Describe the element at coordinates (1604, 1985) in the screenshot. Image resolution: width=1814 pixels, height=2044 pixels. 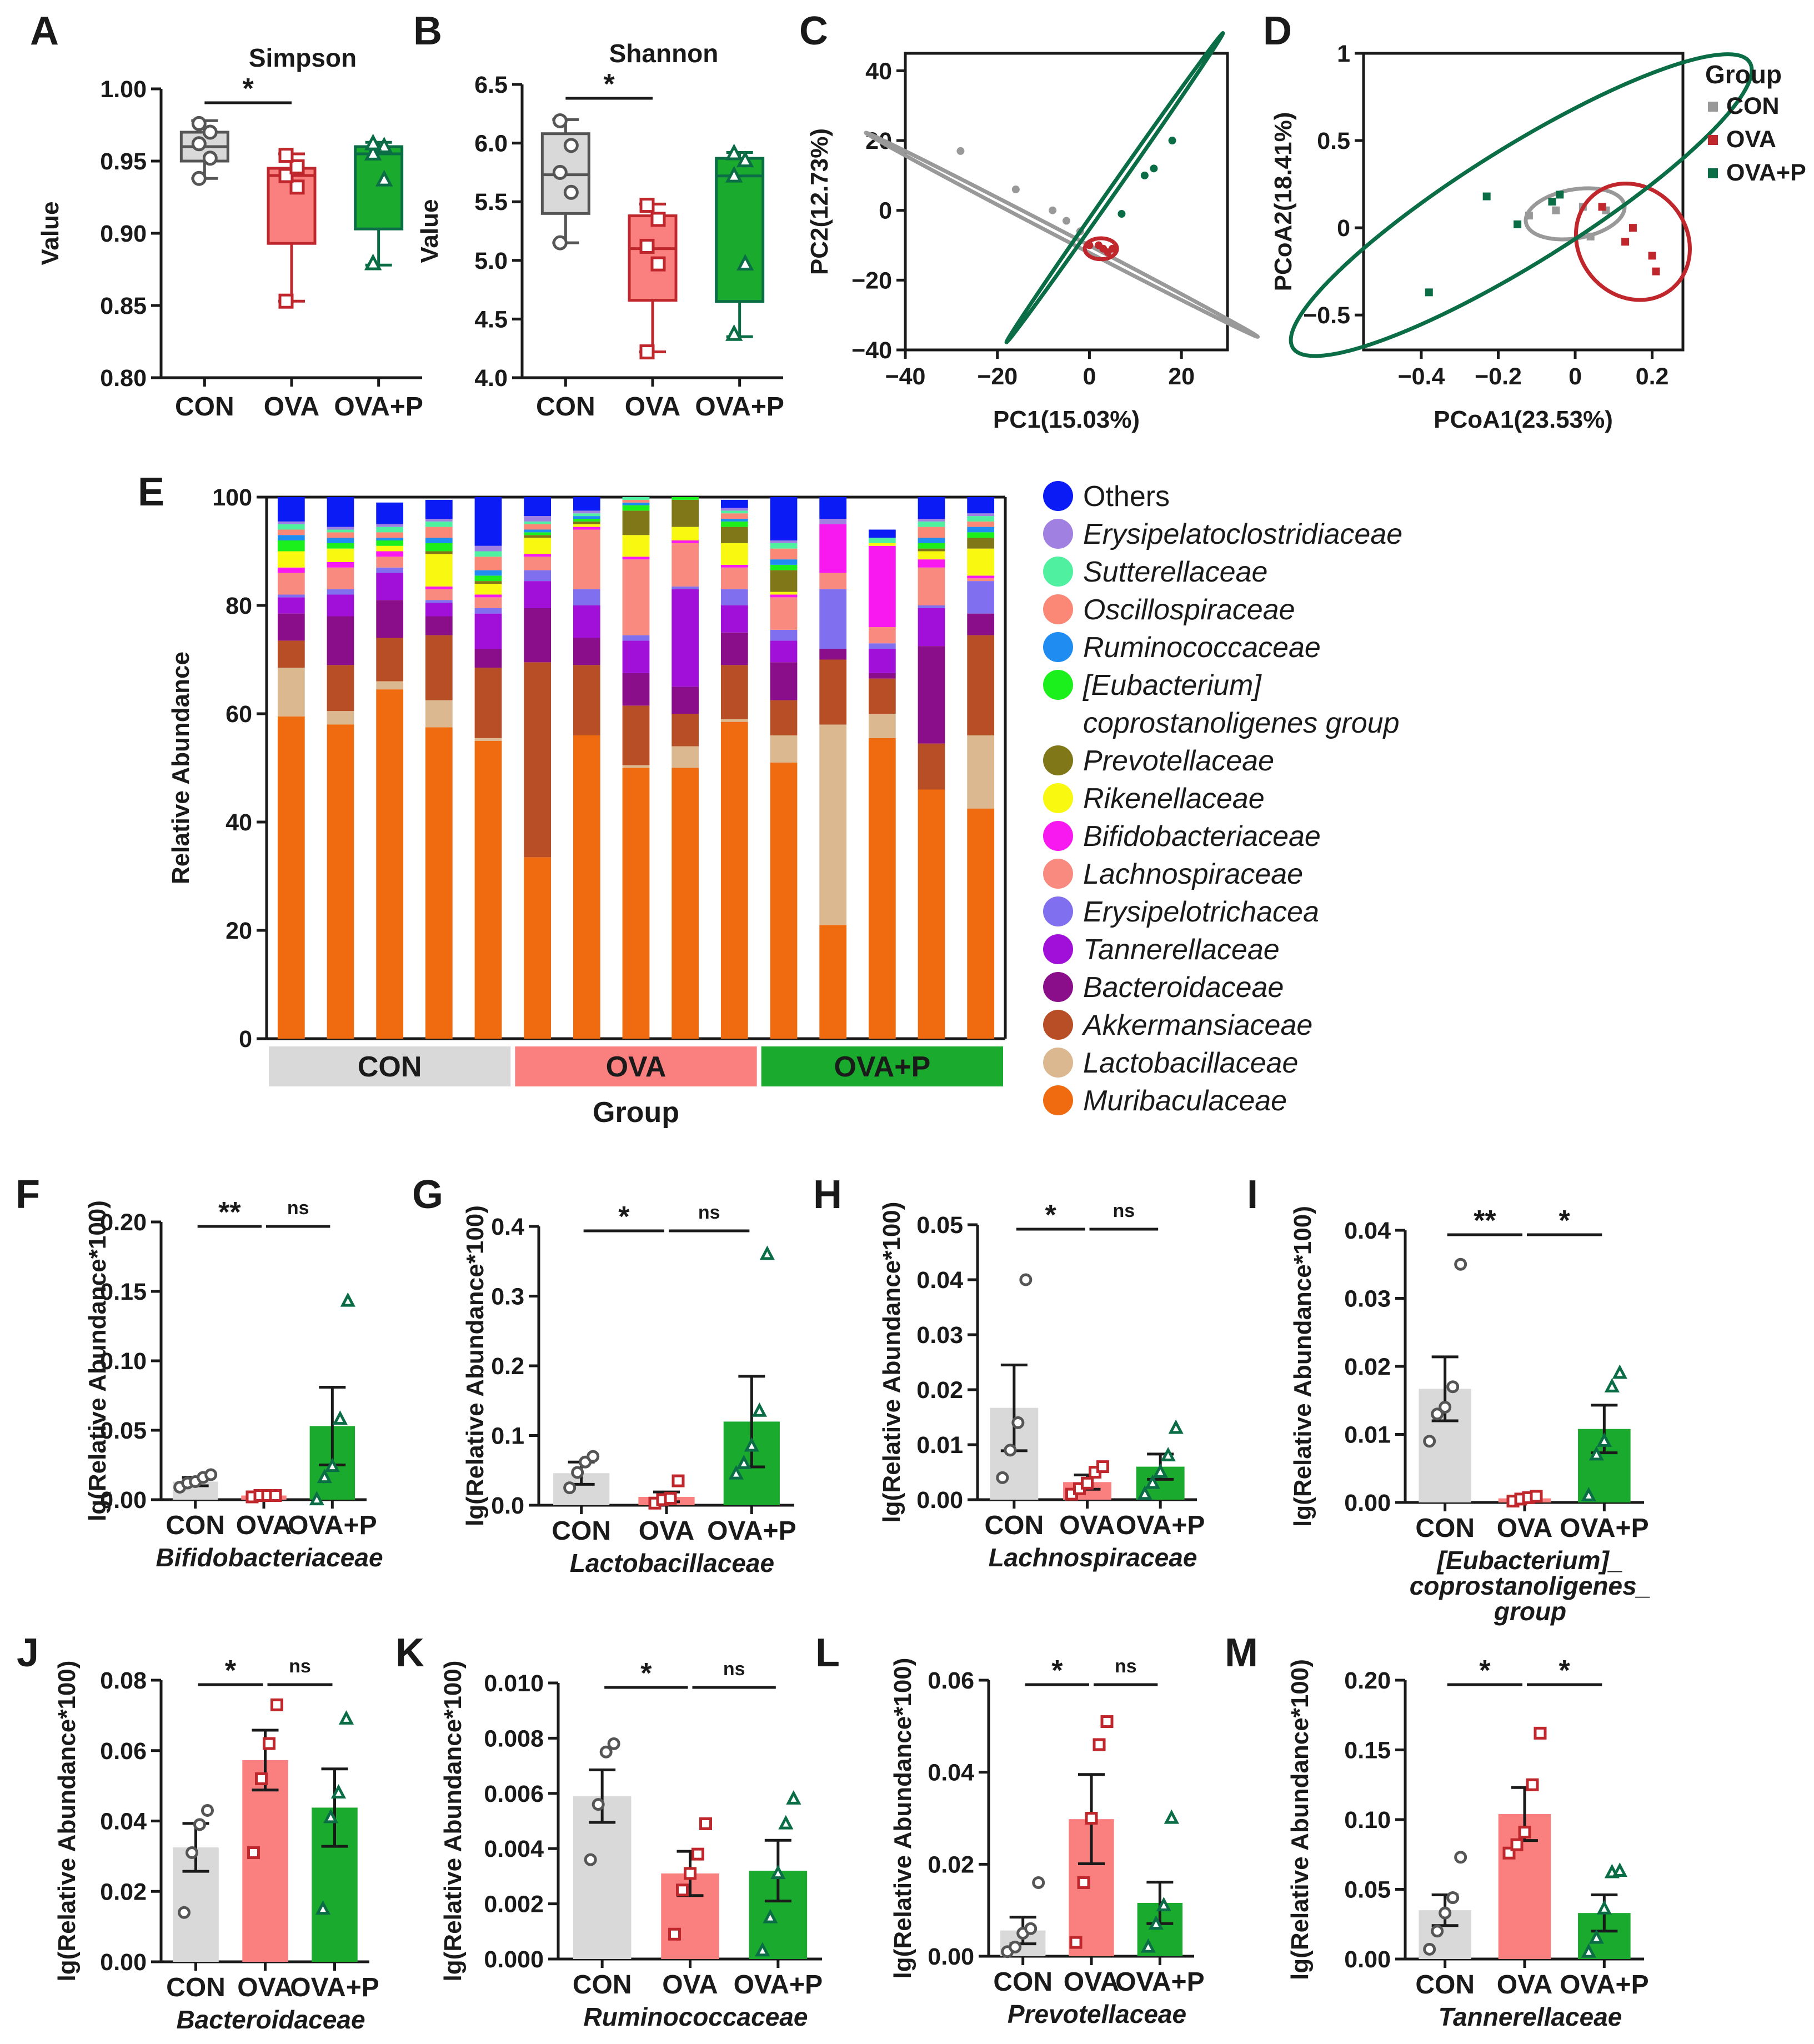
I see `M-x-tick-label: OVA+P` at that location.